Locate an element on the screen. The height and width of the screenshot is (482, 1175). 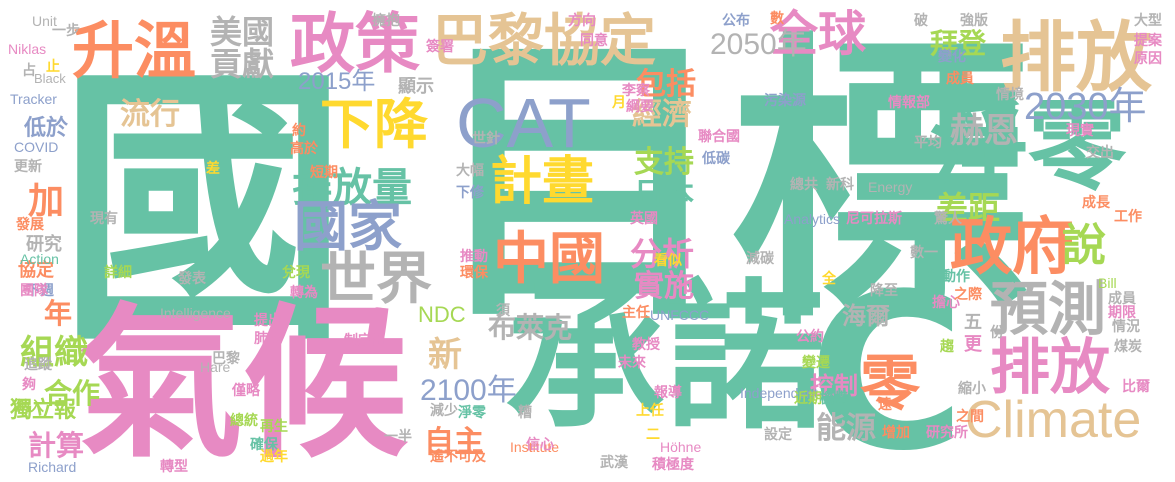
word: 驚人 is located at coordinates (948, 219).